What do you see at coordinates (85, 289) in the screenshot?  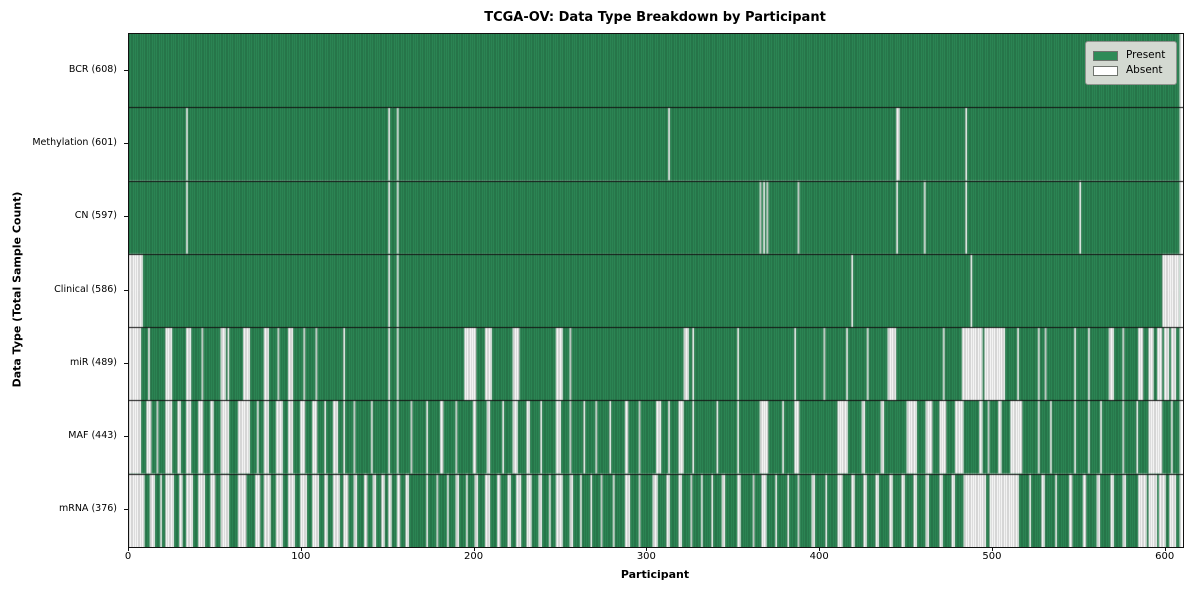 I see `ytick-label-clinical: Clinical (586)` at bounding box center [85, 289].